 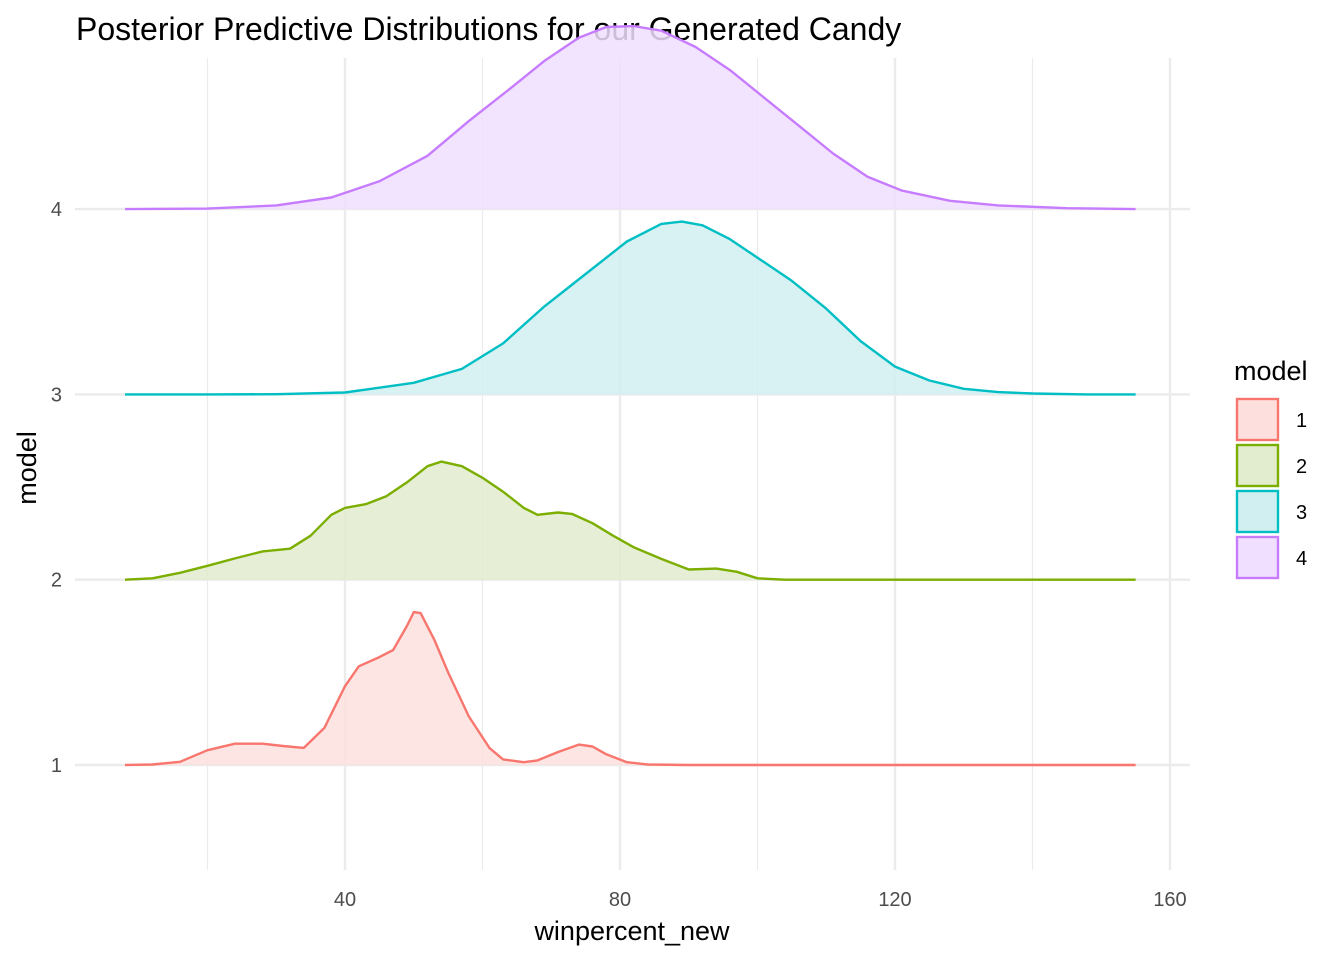 What do you see at coordinates (56, 766) in the screenshot?
I see `y-tick-label: 1` at bounding box center [56, 766].